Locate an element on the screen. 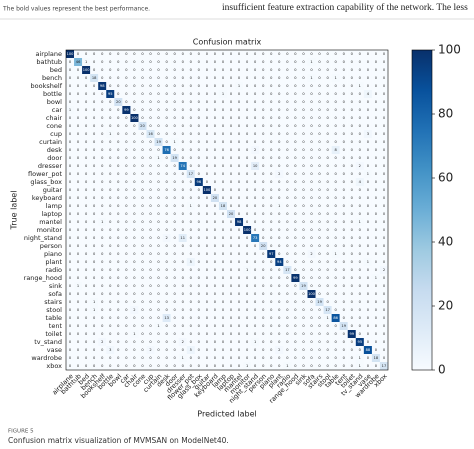  cell-value: 2 is located at coordinates (279, 174).